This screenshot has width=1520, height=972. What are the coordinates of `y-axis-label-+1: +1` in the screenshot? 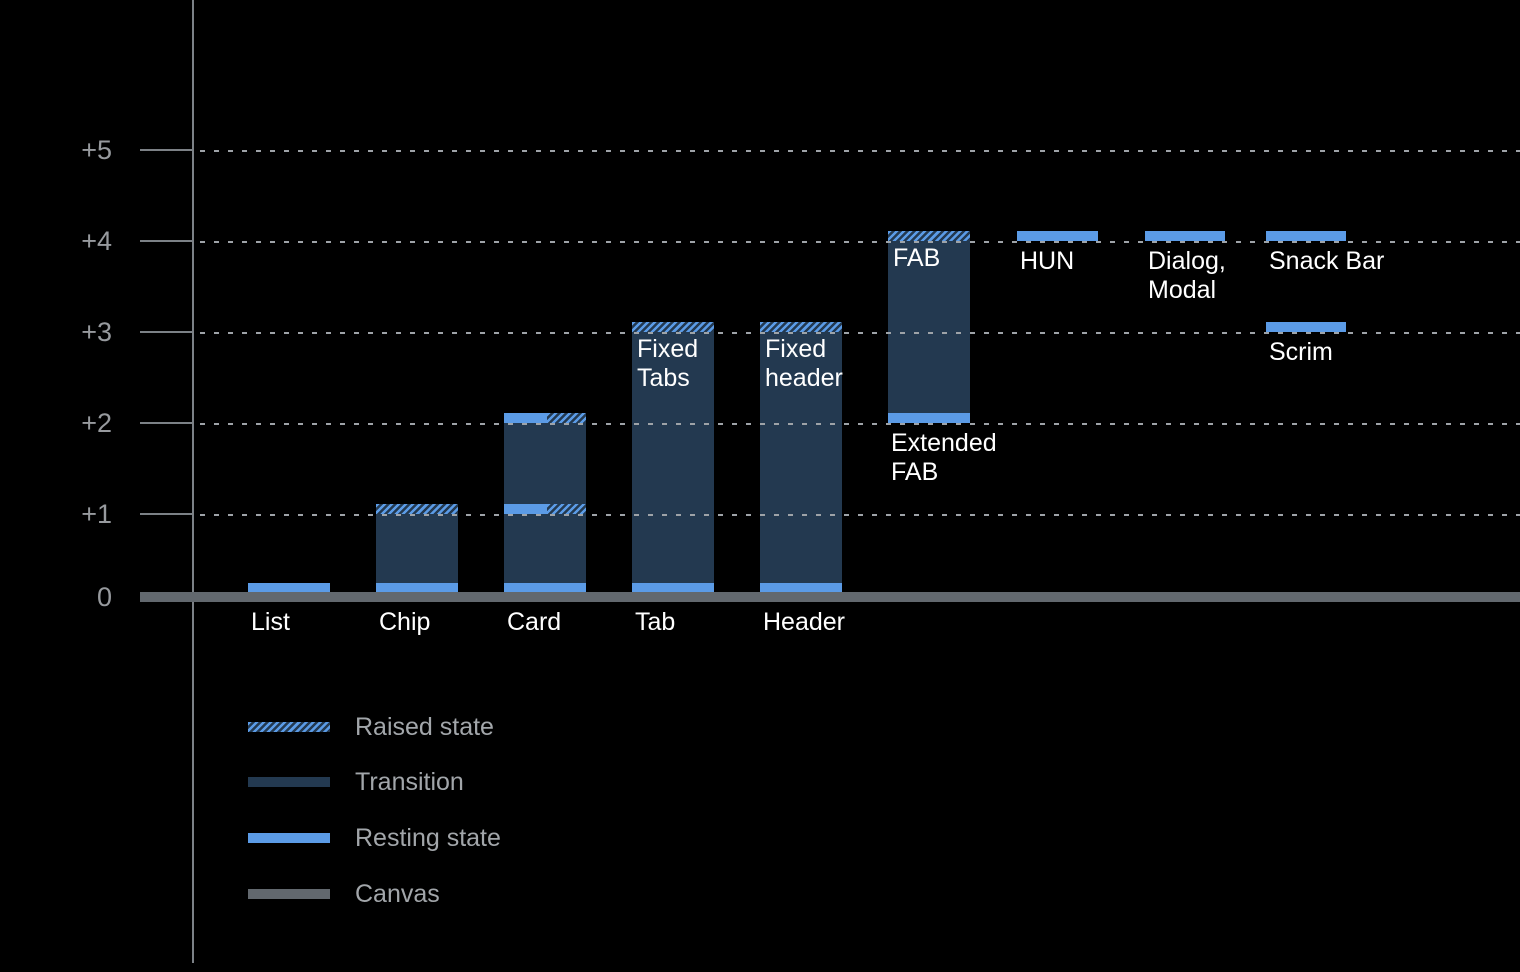 It's located at (96, 514).